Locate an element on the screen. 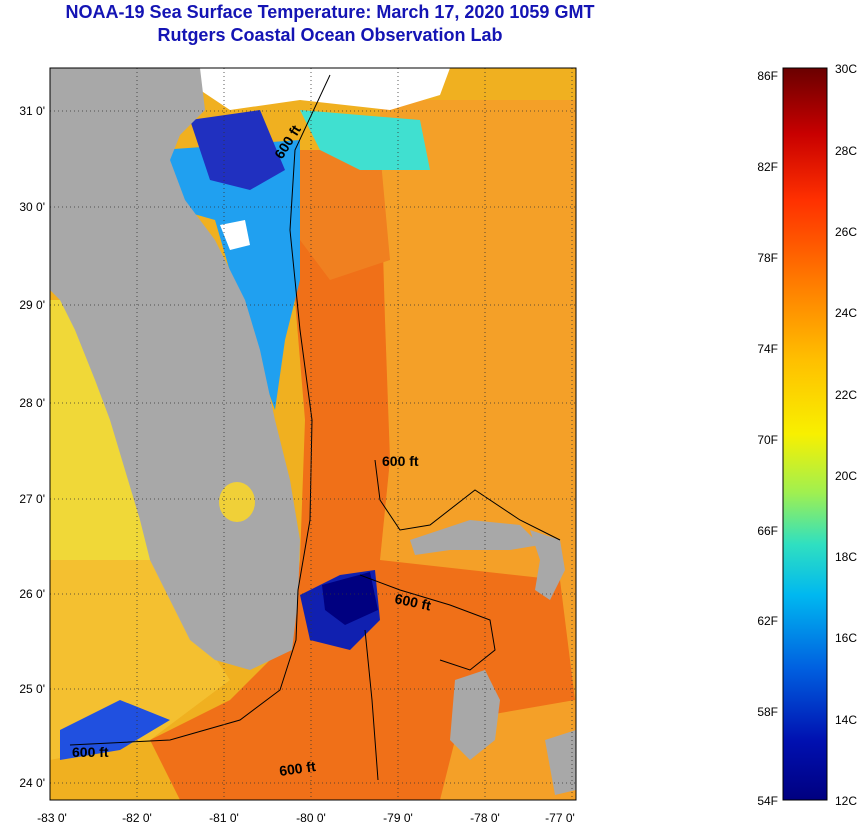 The image size is (864, 832). colorbar-f-label: 70F is located at coordinates (767, 440).